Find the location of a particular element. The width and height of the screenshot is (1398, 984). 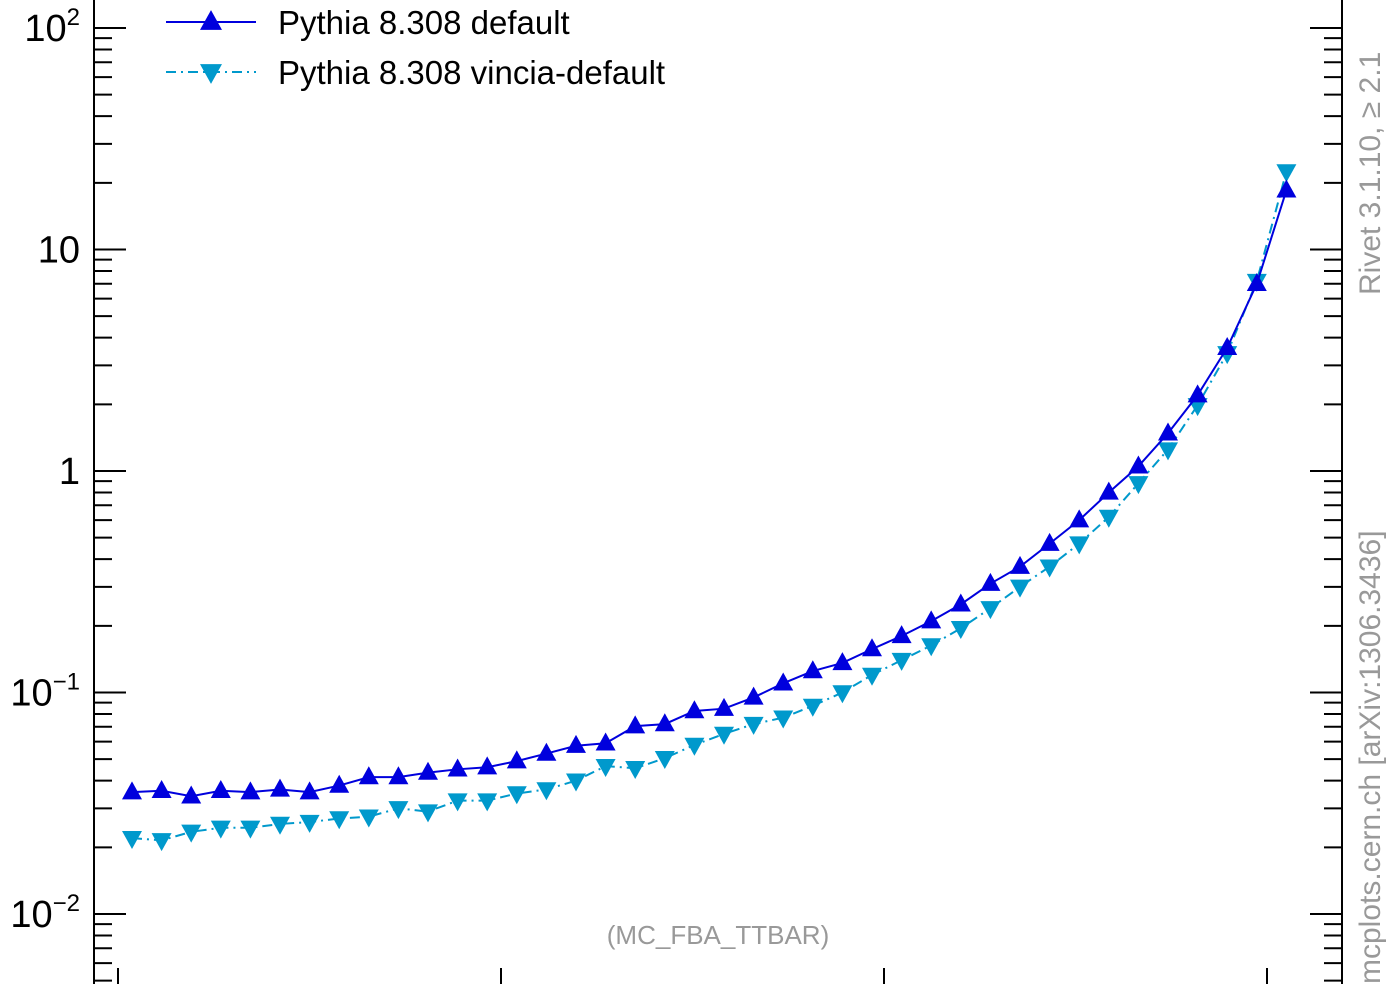

y-tick-label: 10⁻² is located at coordinates (45, 913).